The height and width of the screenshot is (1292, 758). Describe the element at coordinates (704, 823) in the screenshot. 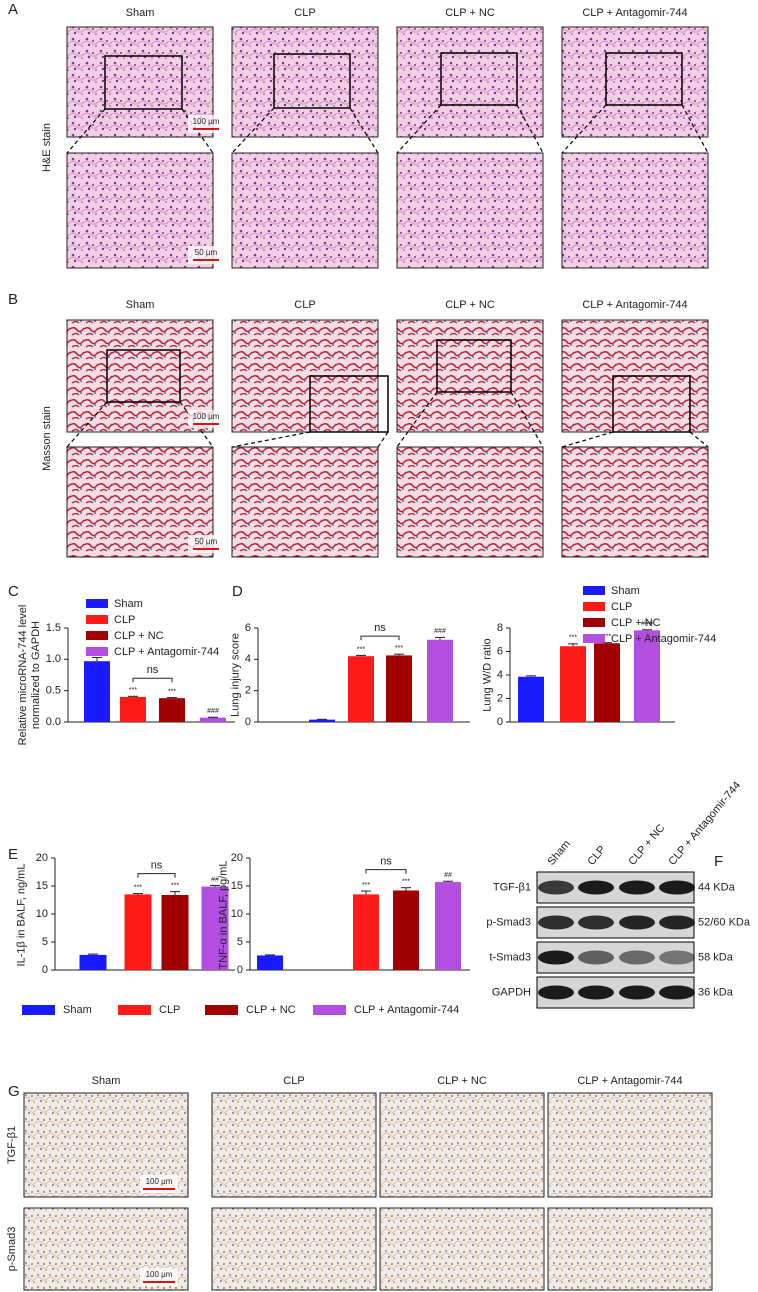

I see `lane-label: CLP + Antagomir-744` at that location.